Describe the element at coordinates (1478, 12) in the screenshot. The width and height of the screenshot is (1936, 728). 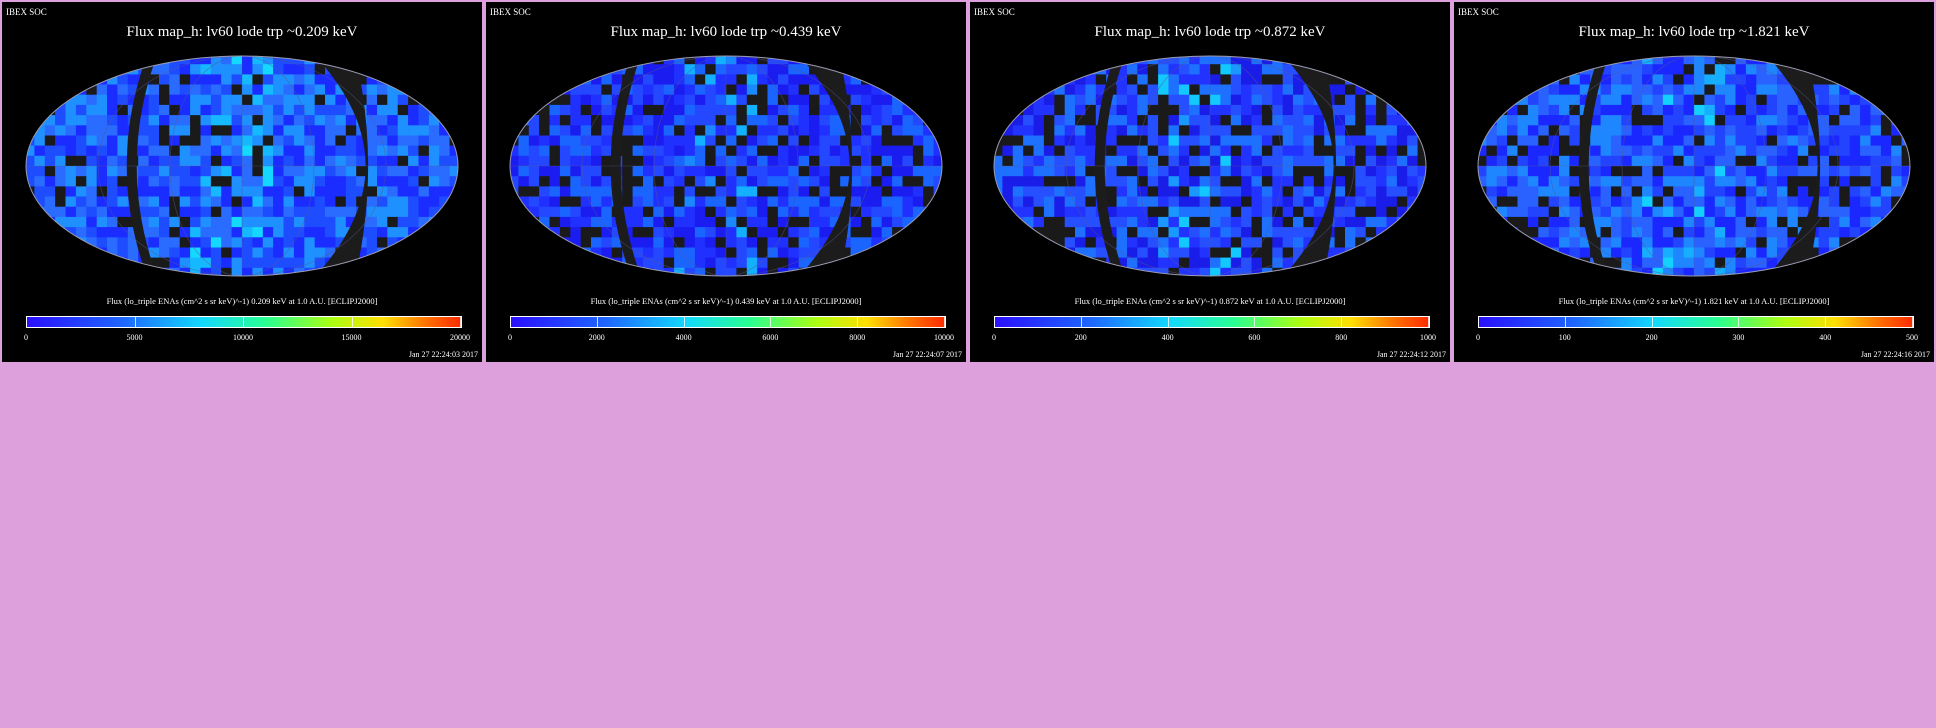
I see `panel-source-label: IBEX SOC` at that location.